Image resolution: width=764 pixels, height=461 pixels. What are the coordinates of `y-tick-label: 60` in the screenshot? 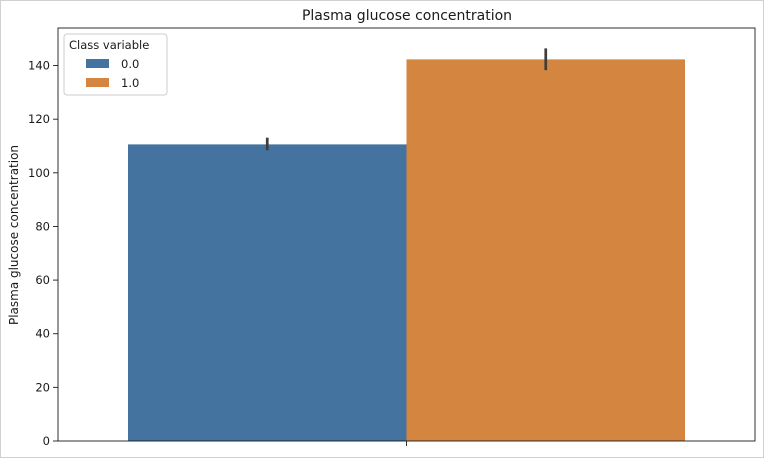 It's located at (42, 280).